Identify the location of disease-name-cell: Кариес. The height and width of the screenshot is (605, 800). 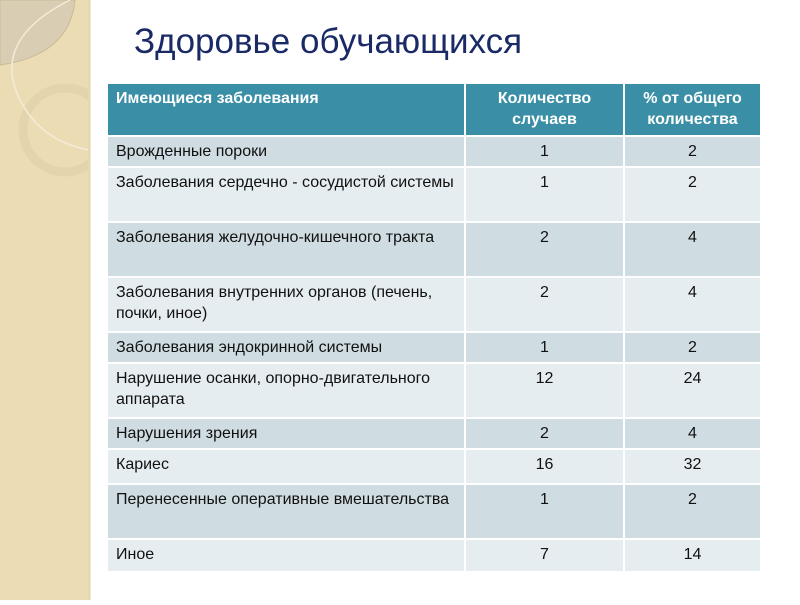
(286, 466).